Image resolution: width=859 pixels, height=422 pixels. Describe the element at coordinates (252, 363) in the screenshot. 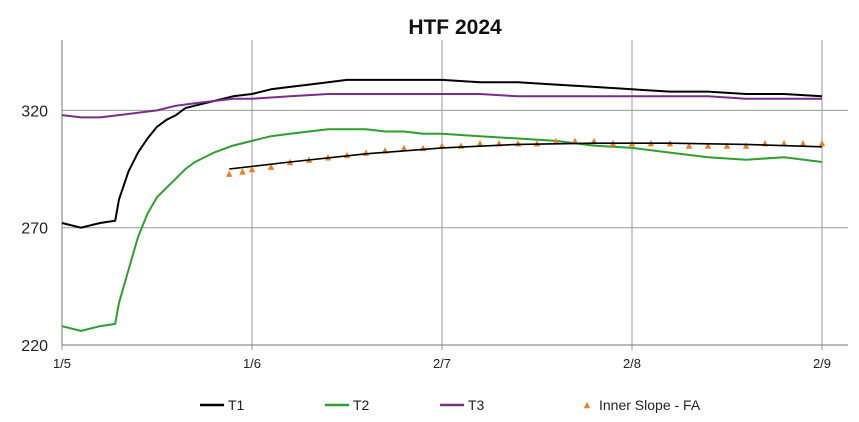

I see `x-tick-label: 1/6` at that location.